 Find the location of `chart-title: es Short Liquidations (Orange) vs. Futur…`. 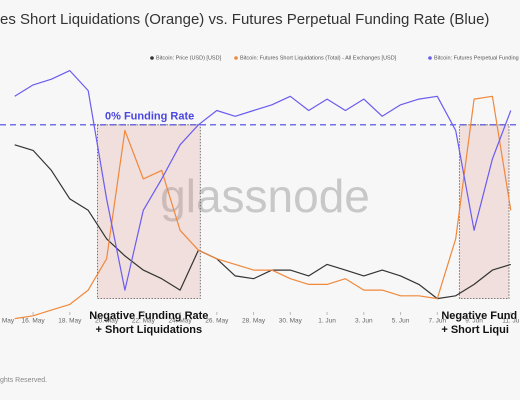

chart-title: es Short Liquidations (Orange) vs. Futur… is located at coordinates (244, 19).